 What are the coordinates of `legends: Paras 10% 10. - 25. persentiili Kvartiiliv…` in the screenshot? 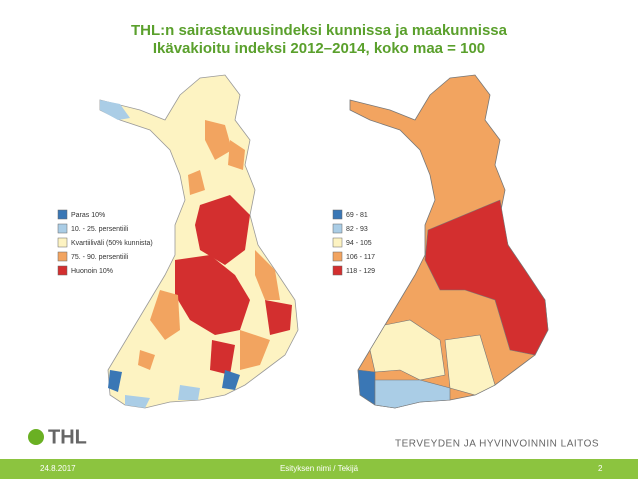 It's located at (216, 242).